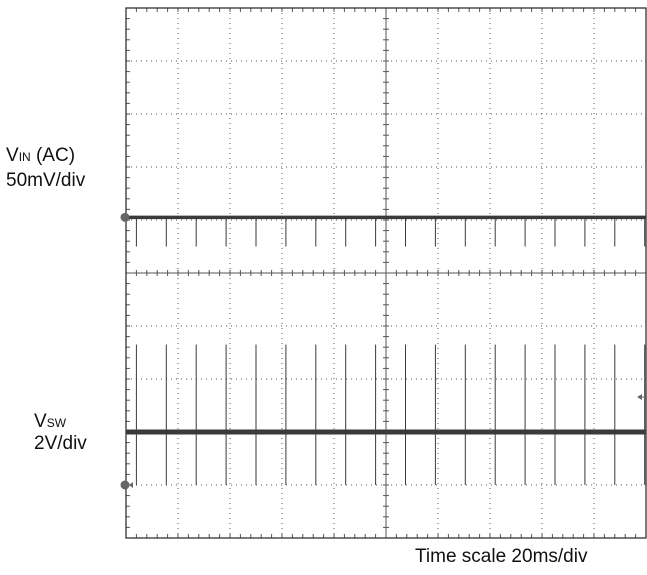 Image resolution: width=647 pixels, height=575 pixels. What do you see at coordinates (125, 217) in the screenshot?
I see `vin-channel-marker` at bounding box center [125, 217].